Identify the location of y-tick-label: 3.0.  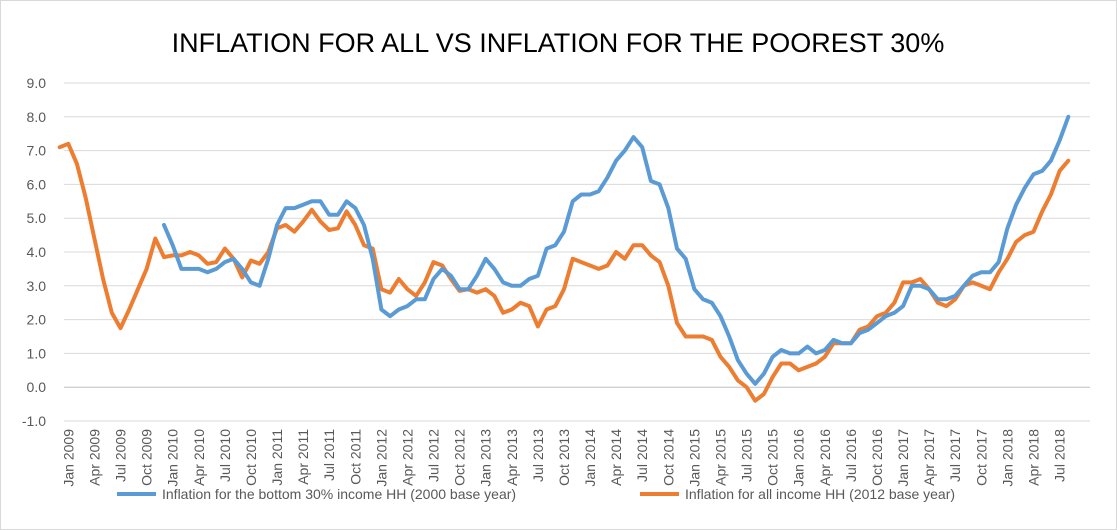
(37, 286).